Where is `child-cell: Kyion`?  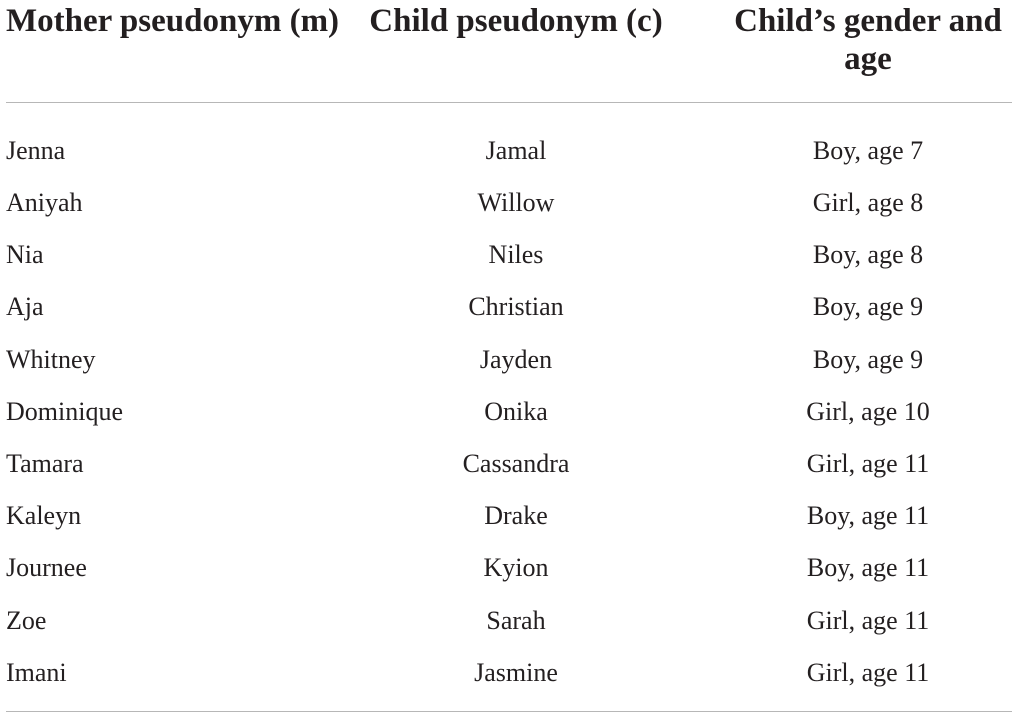
child-cell: Kyion is located at coordinates (516, 568).